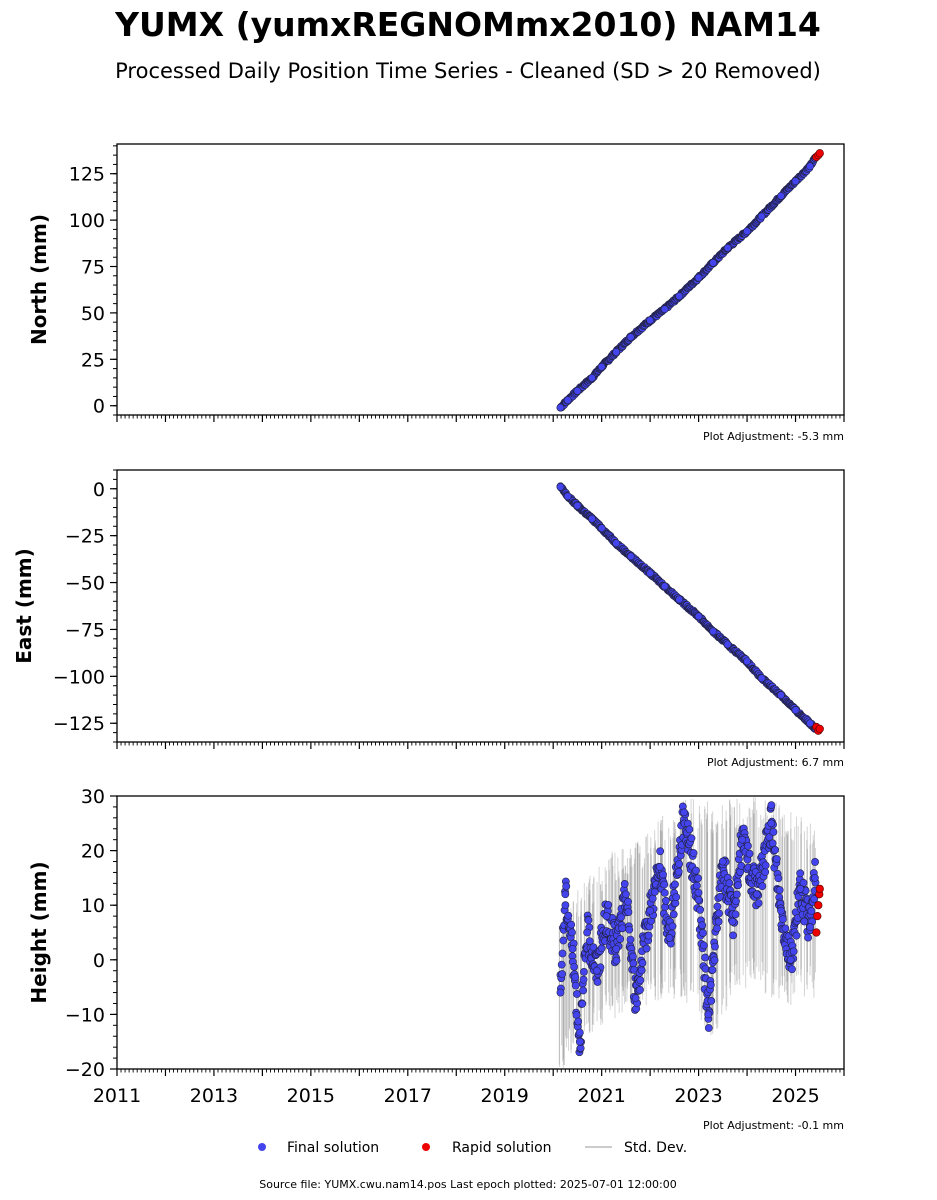 This screenshot has width=937, height=1200. I want to click on y-tick-label: −20, so click(85, 1070).